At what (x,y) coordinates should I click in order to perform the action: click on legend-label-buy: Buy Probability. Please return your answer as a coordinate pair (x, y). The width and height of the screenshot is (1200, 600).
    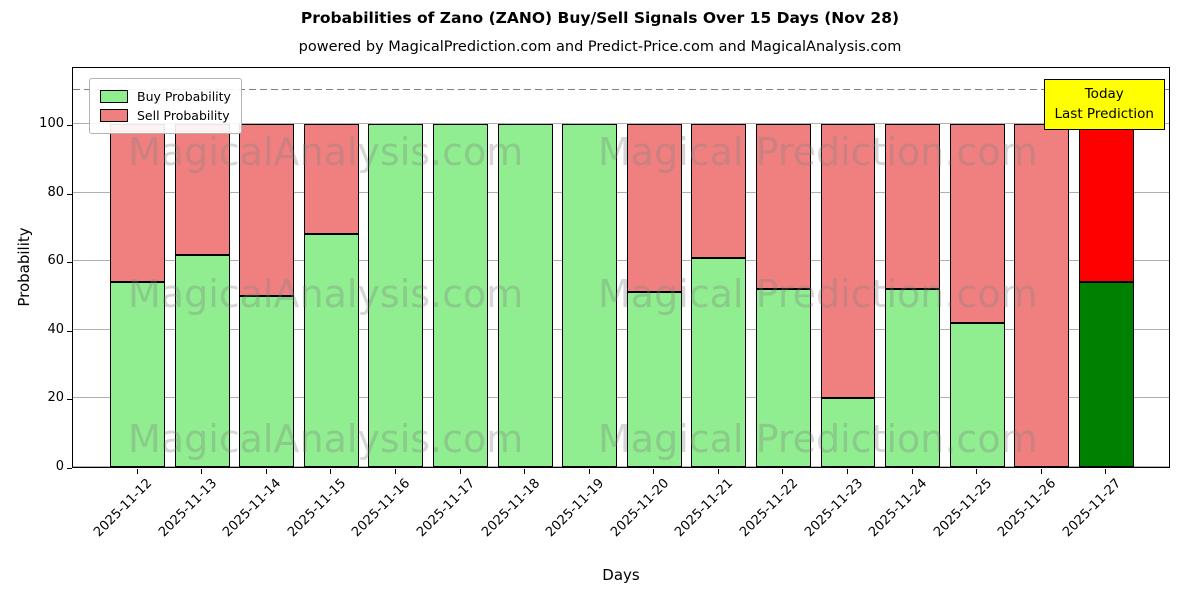
    Looking at the image, I should click on (184, 96).